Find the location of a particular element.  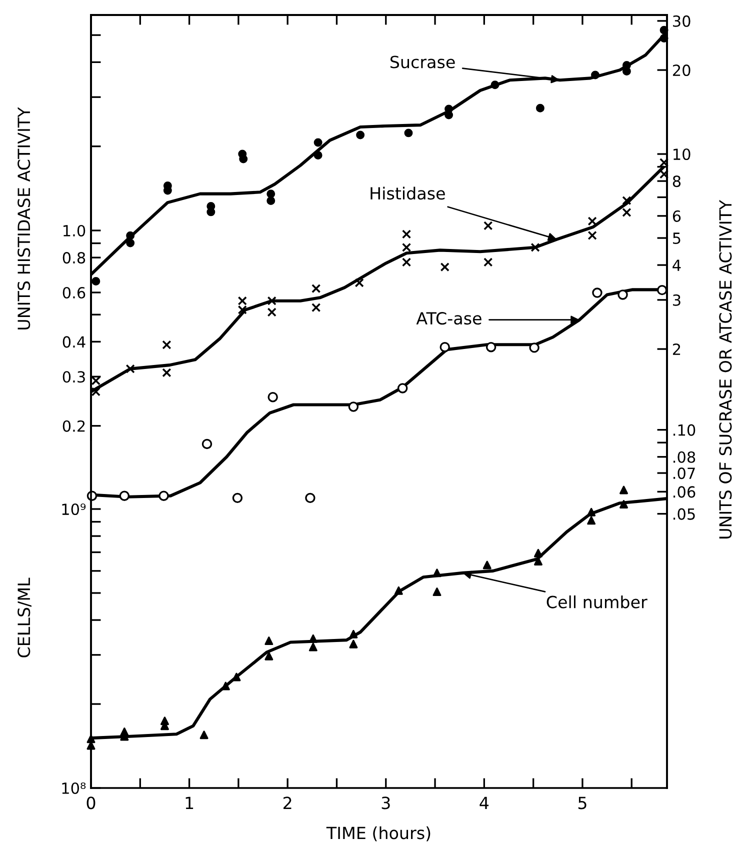

x-tick-label: 5 is located at coordinates (582, 803).